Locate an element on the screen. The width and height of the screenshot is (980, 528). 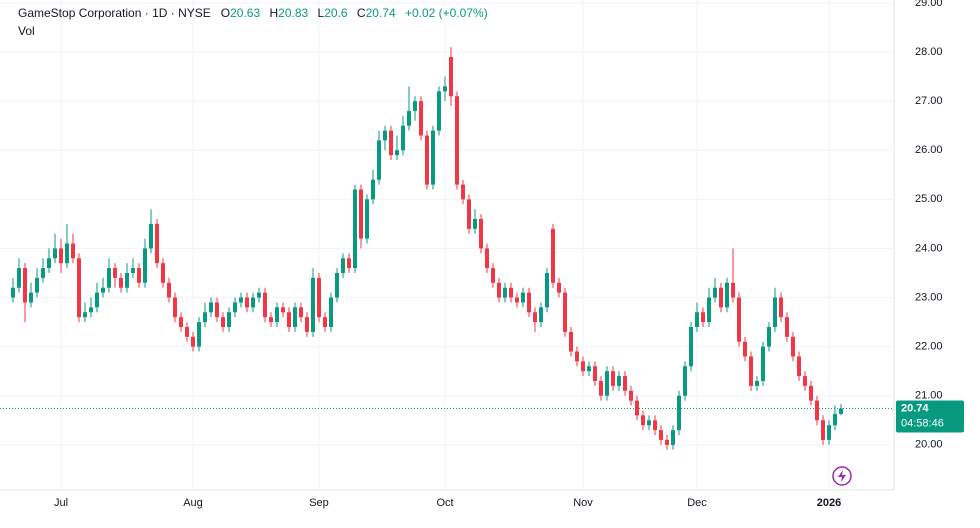
field-value: 20.83 is located at coordinates (293, 13).